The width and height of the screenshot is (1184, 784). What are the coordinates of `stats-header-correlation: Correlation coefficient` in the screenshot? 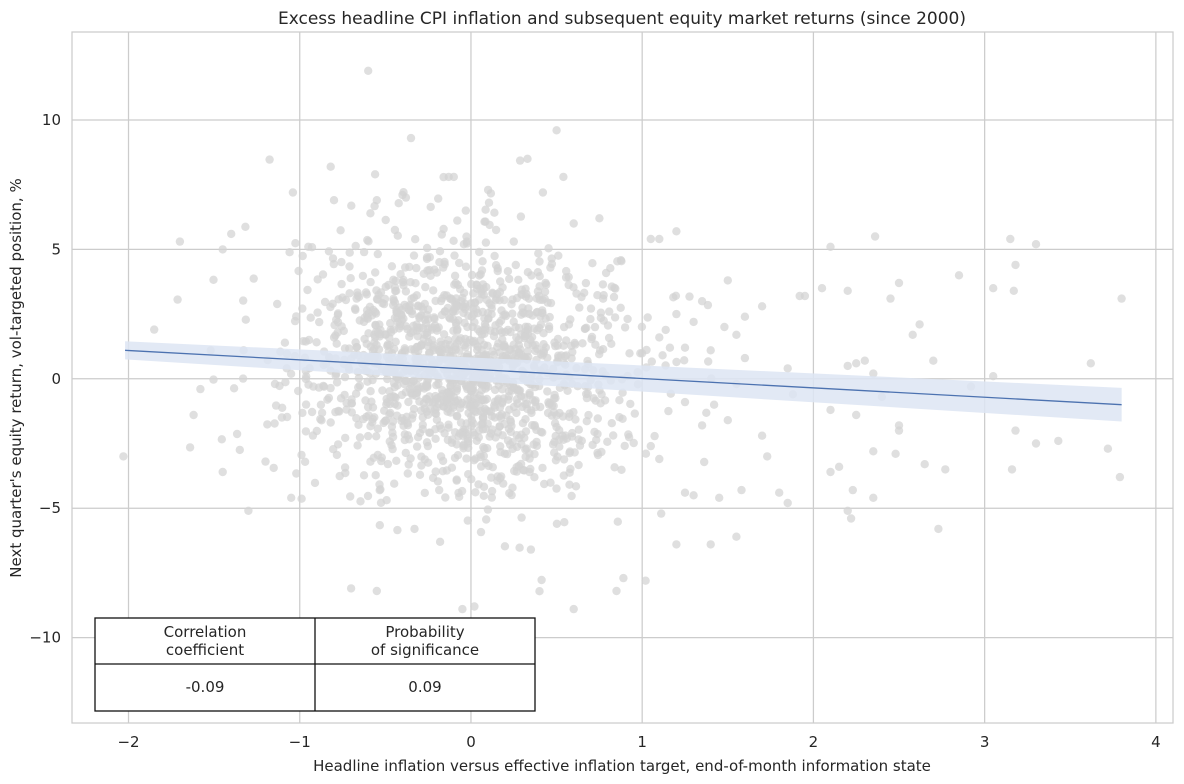 It's located at (205, 641).